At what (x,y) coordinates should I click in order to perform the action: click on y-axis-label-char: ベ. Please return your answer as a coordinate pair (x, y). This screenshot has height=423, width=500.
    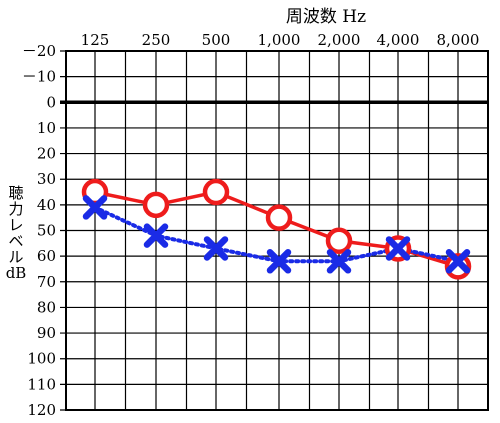
    Looking at the image, I should click on (15, 241).